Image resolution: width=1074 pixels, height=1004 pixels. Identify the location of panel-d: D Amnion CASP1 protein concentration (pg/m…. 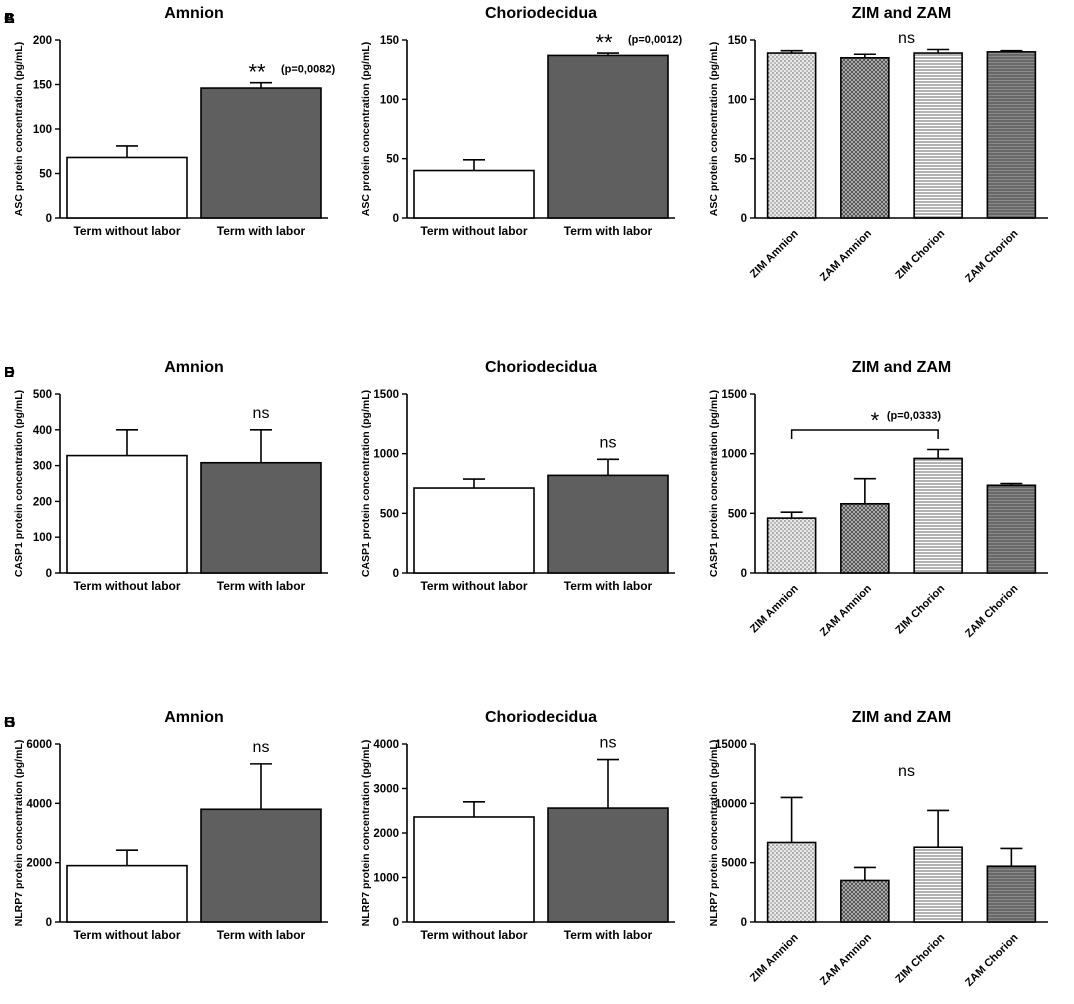
(166, 476).